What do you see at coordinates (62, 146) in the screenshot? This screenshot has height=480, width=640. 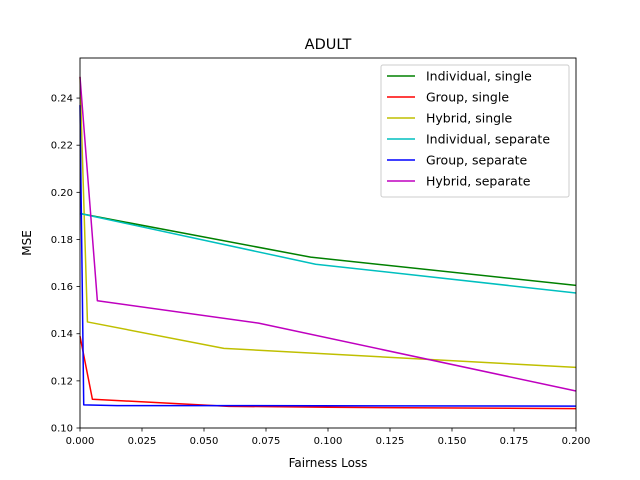 I see `y-tick-label: 0.22` at bounding box center [62, 146].